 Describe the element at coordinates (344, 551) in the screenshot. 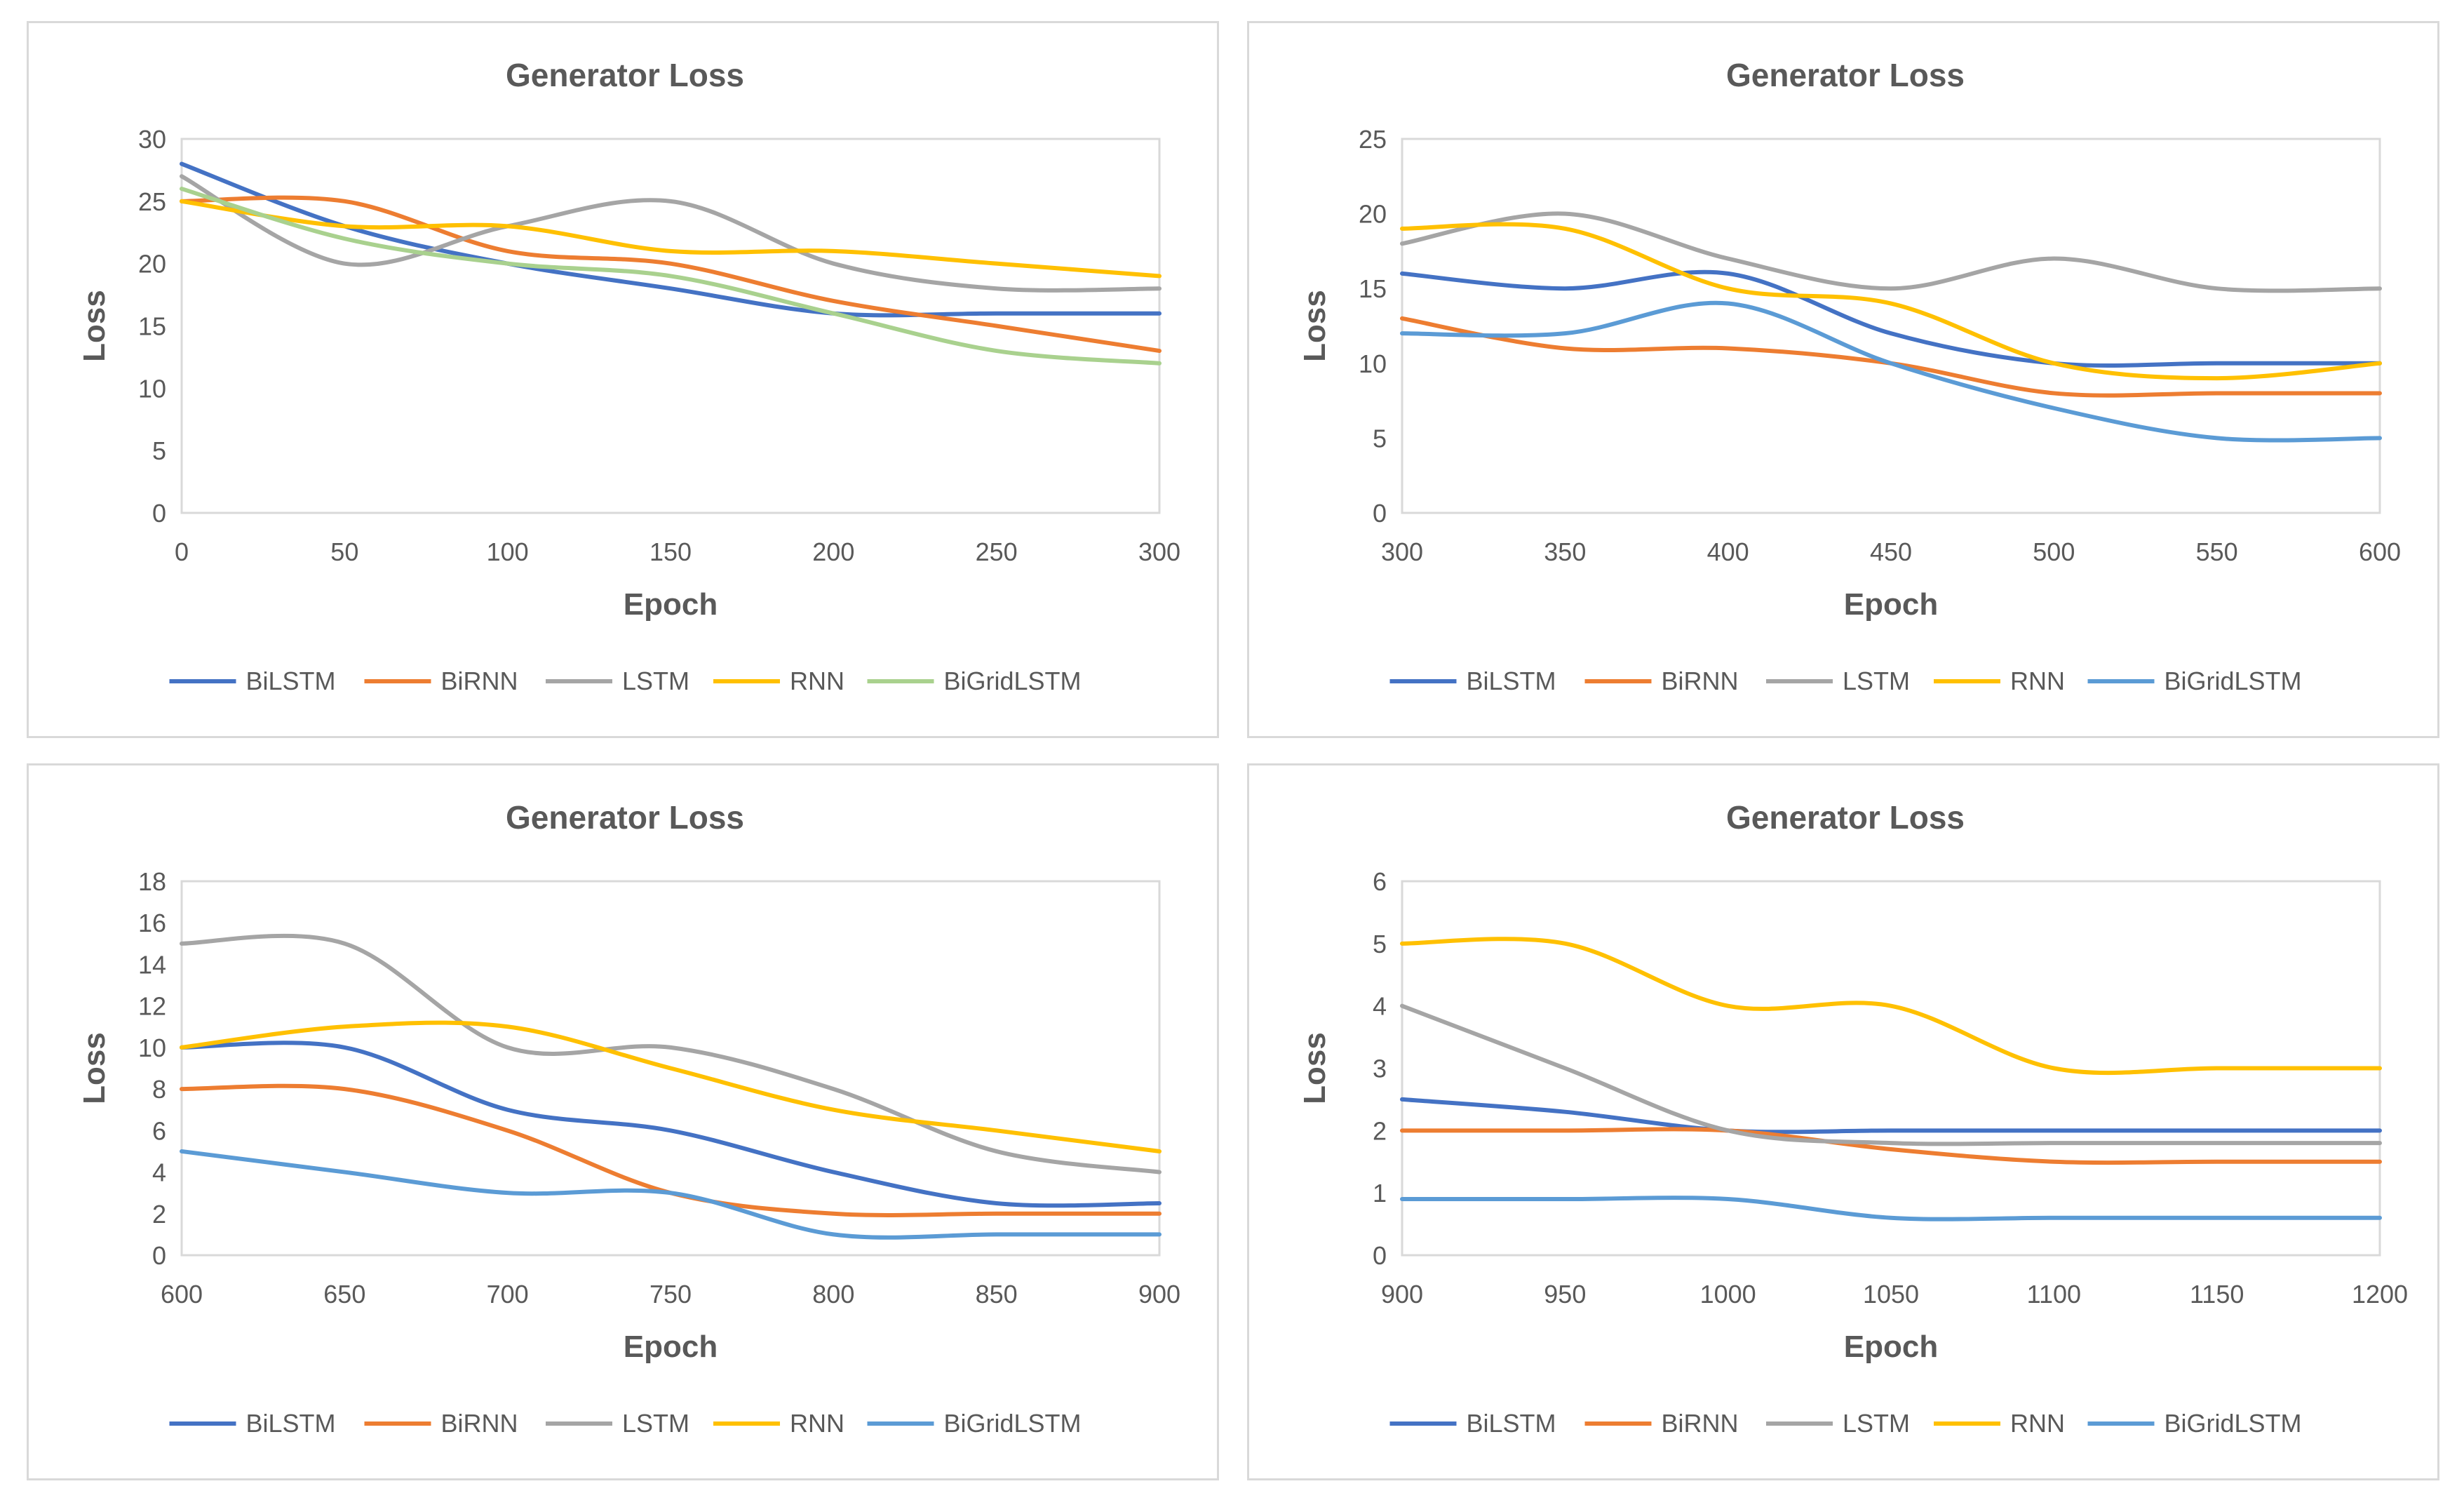

I see `x-tick-label: 50` at that location.